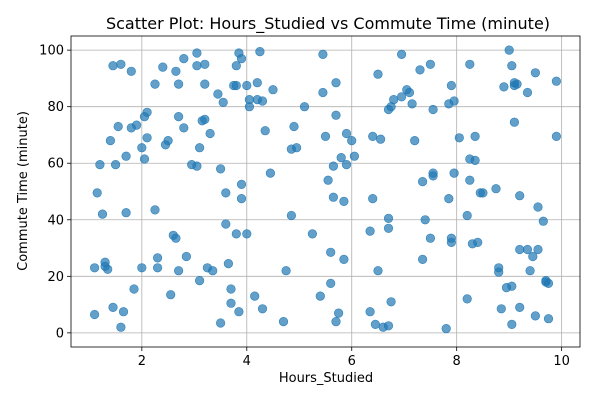 This screenshot has height=400, width=600. I want to click on y-tick-label: 80, so click(55, 107).